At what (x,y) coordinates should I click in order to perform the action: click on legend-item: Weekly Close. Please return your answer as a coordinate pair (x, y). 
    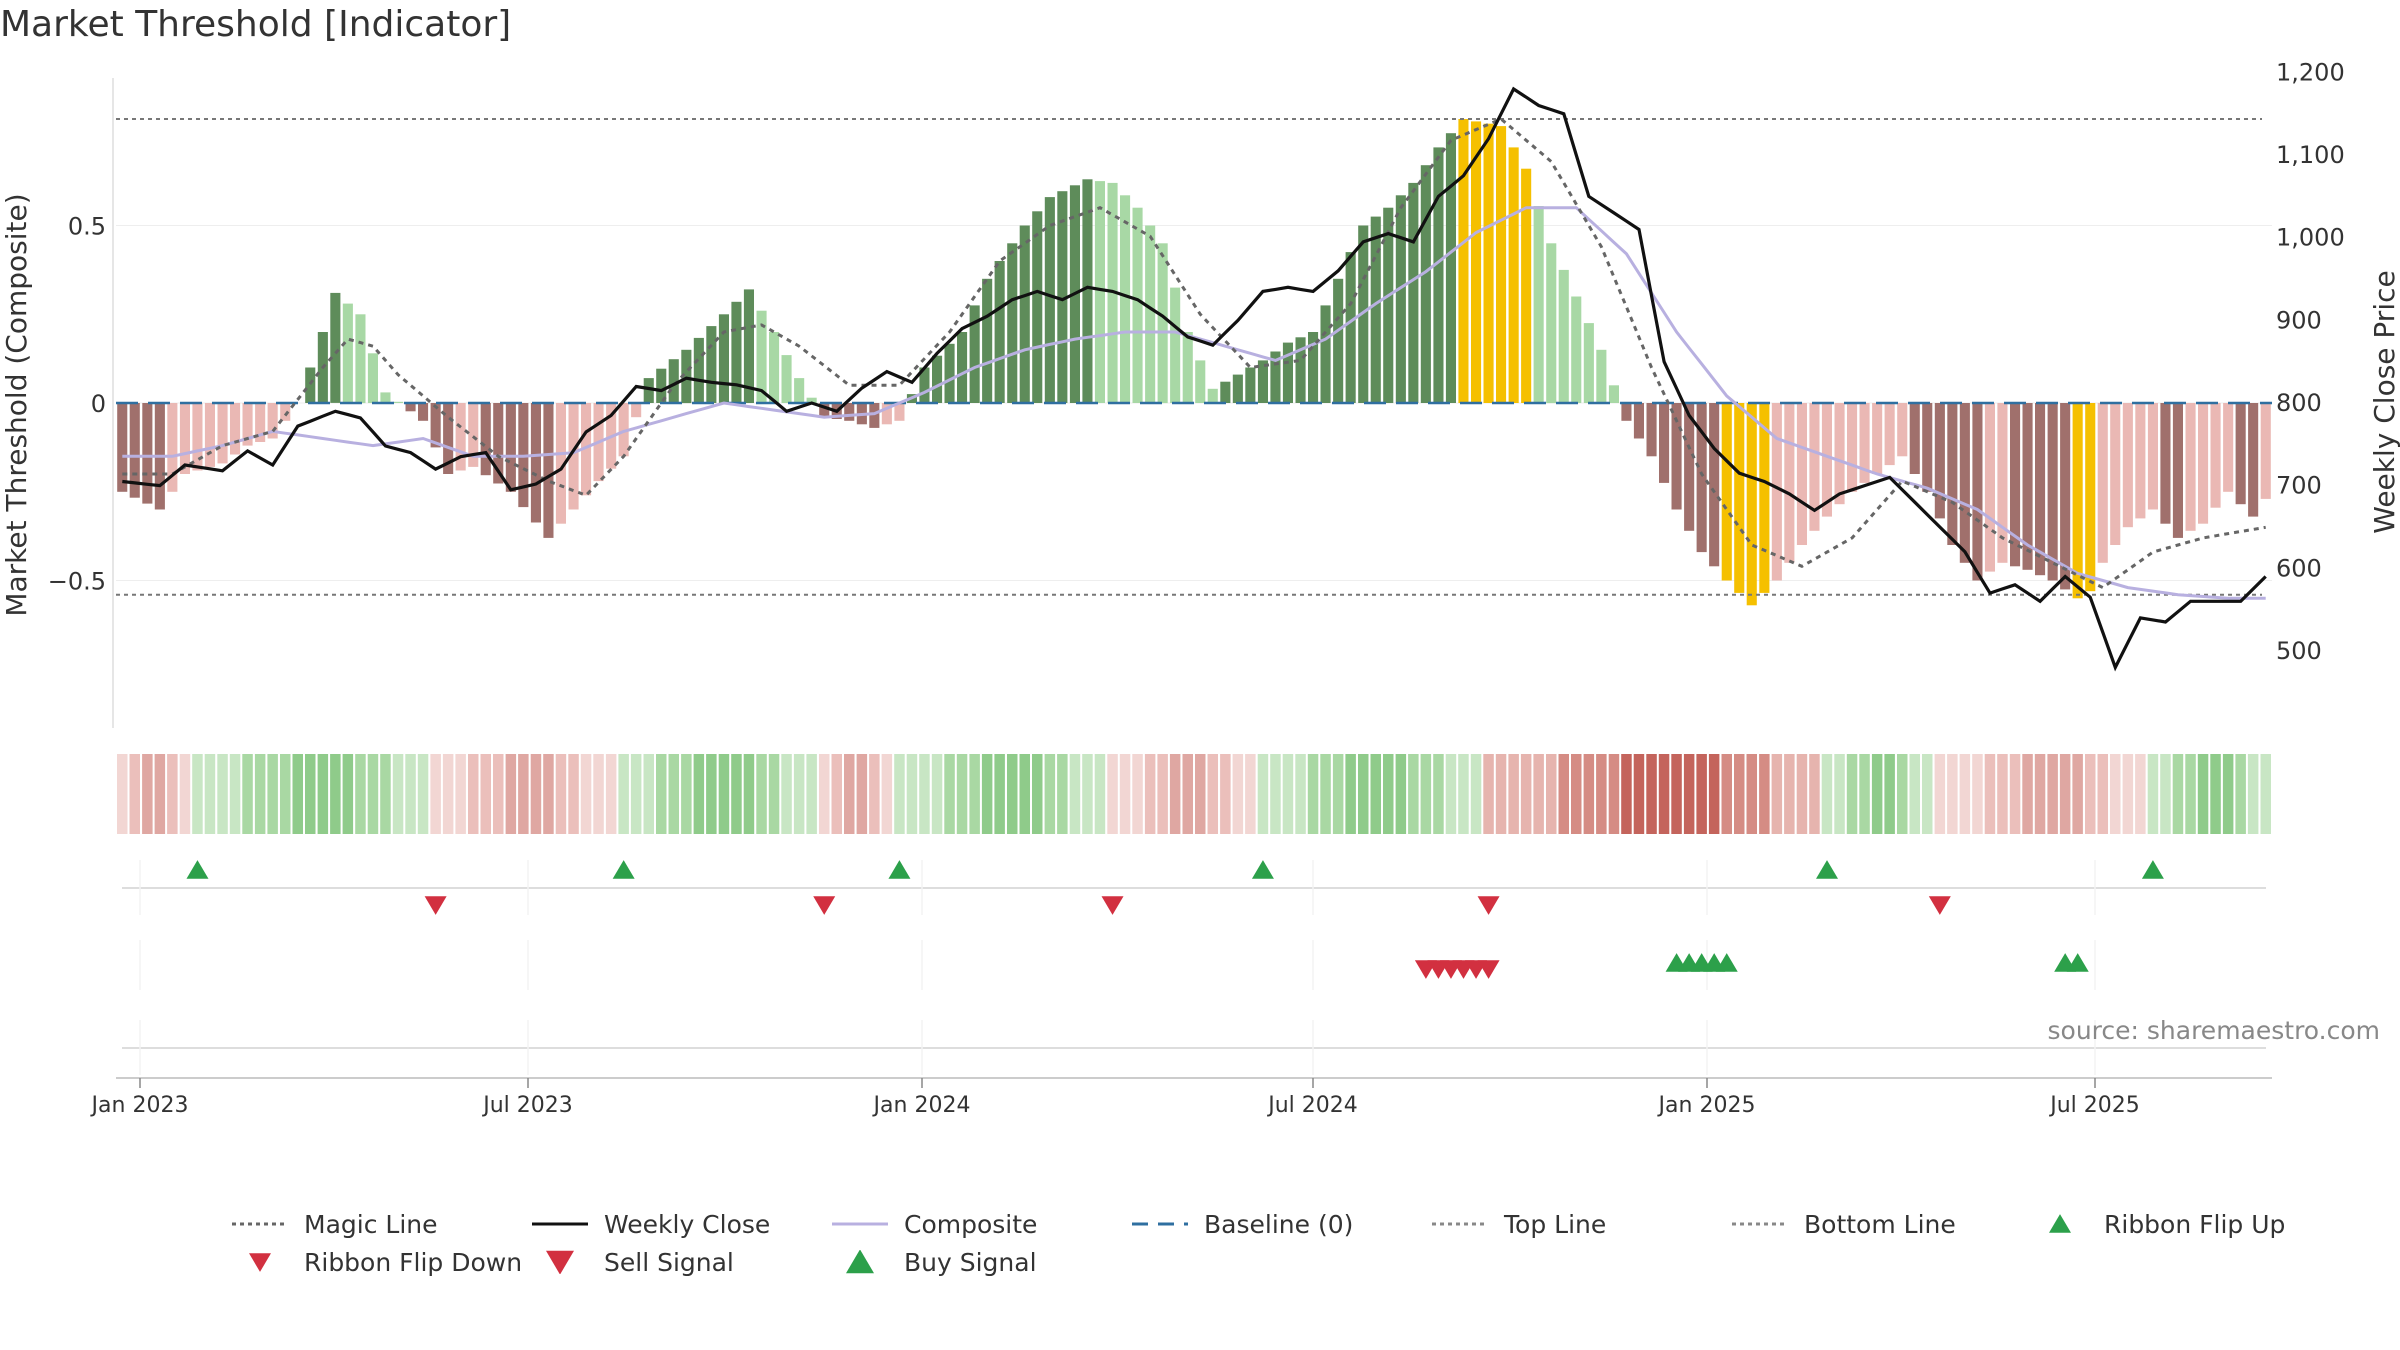
    Looking at the image, I should click on (680, 1224).